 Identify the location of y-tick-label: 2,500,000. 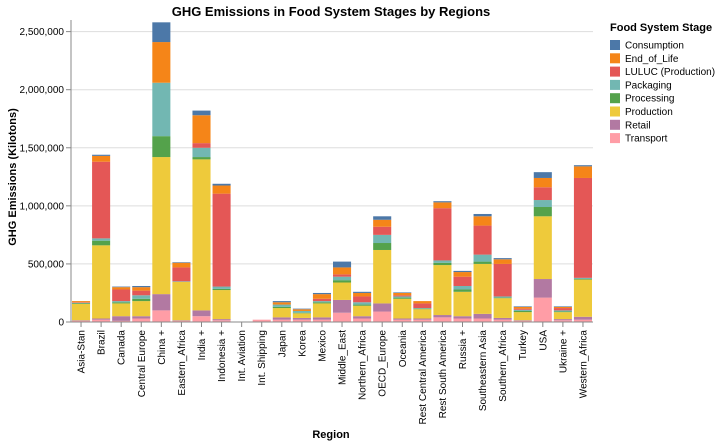
(42, 32).